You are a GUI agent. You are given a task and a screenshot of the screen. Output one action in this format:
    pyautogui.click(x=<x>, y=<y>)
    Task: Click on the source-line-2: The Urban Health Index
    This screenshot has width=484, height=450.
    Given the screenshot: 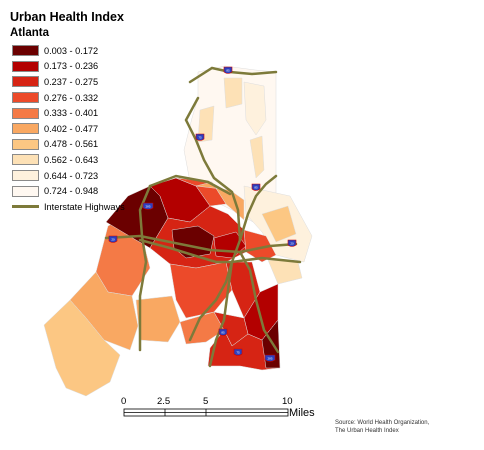 What is the action you would take?
    pyautogui.click(x=367, y=431)
    